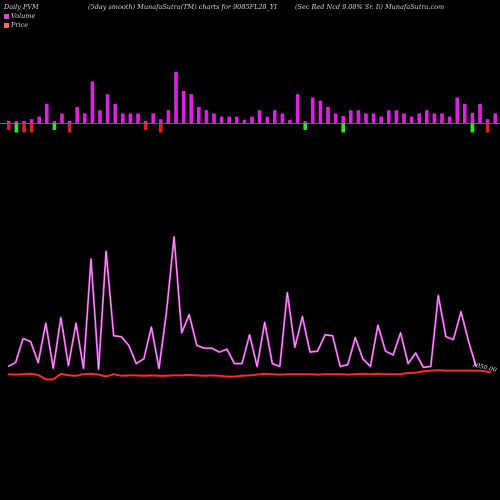 The width and height of the screenshot is (500, 500). What do you see at coordinates (6, 16) in the screenshot?
I see `legend-volume-swatch` at bounding box center [6, 16].